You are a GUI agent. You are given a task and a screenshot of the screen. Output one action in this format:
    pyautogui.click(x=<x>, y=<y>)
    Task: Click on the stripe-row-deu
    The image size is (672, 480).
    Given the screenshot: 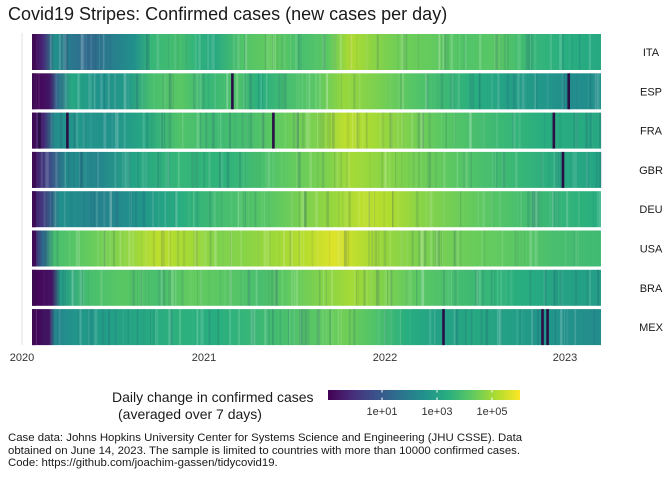 What is the action you would take?
    pyautogui.click(x=316, y=209)
    